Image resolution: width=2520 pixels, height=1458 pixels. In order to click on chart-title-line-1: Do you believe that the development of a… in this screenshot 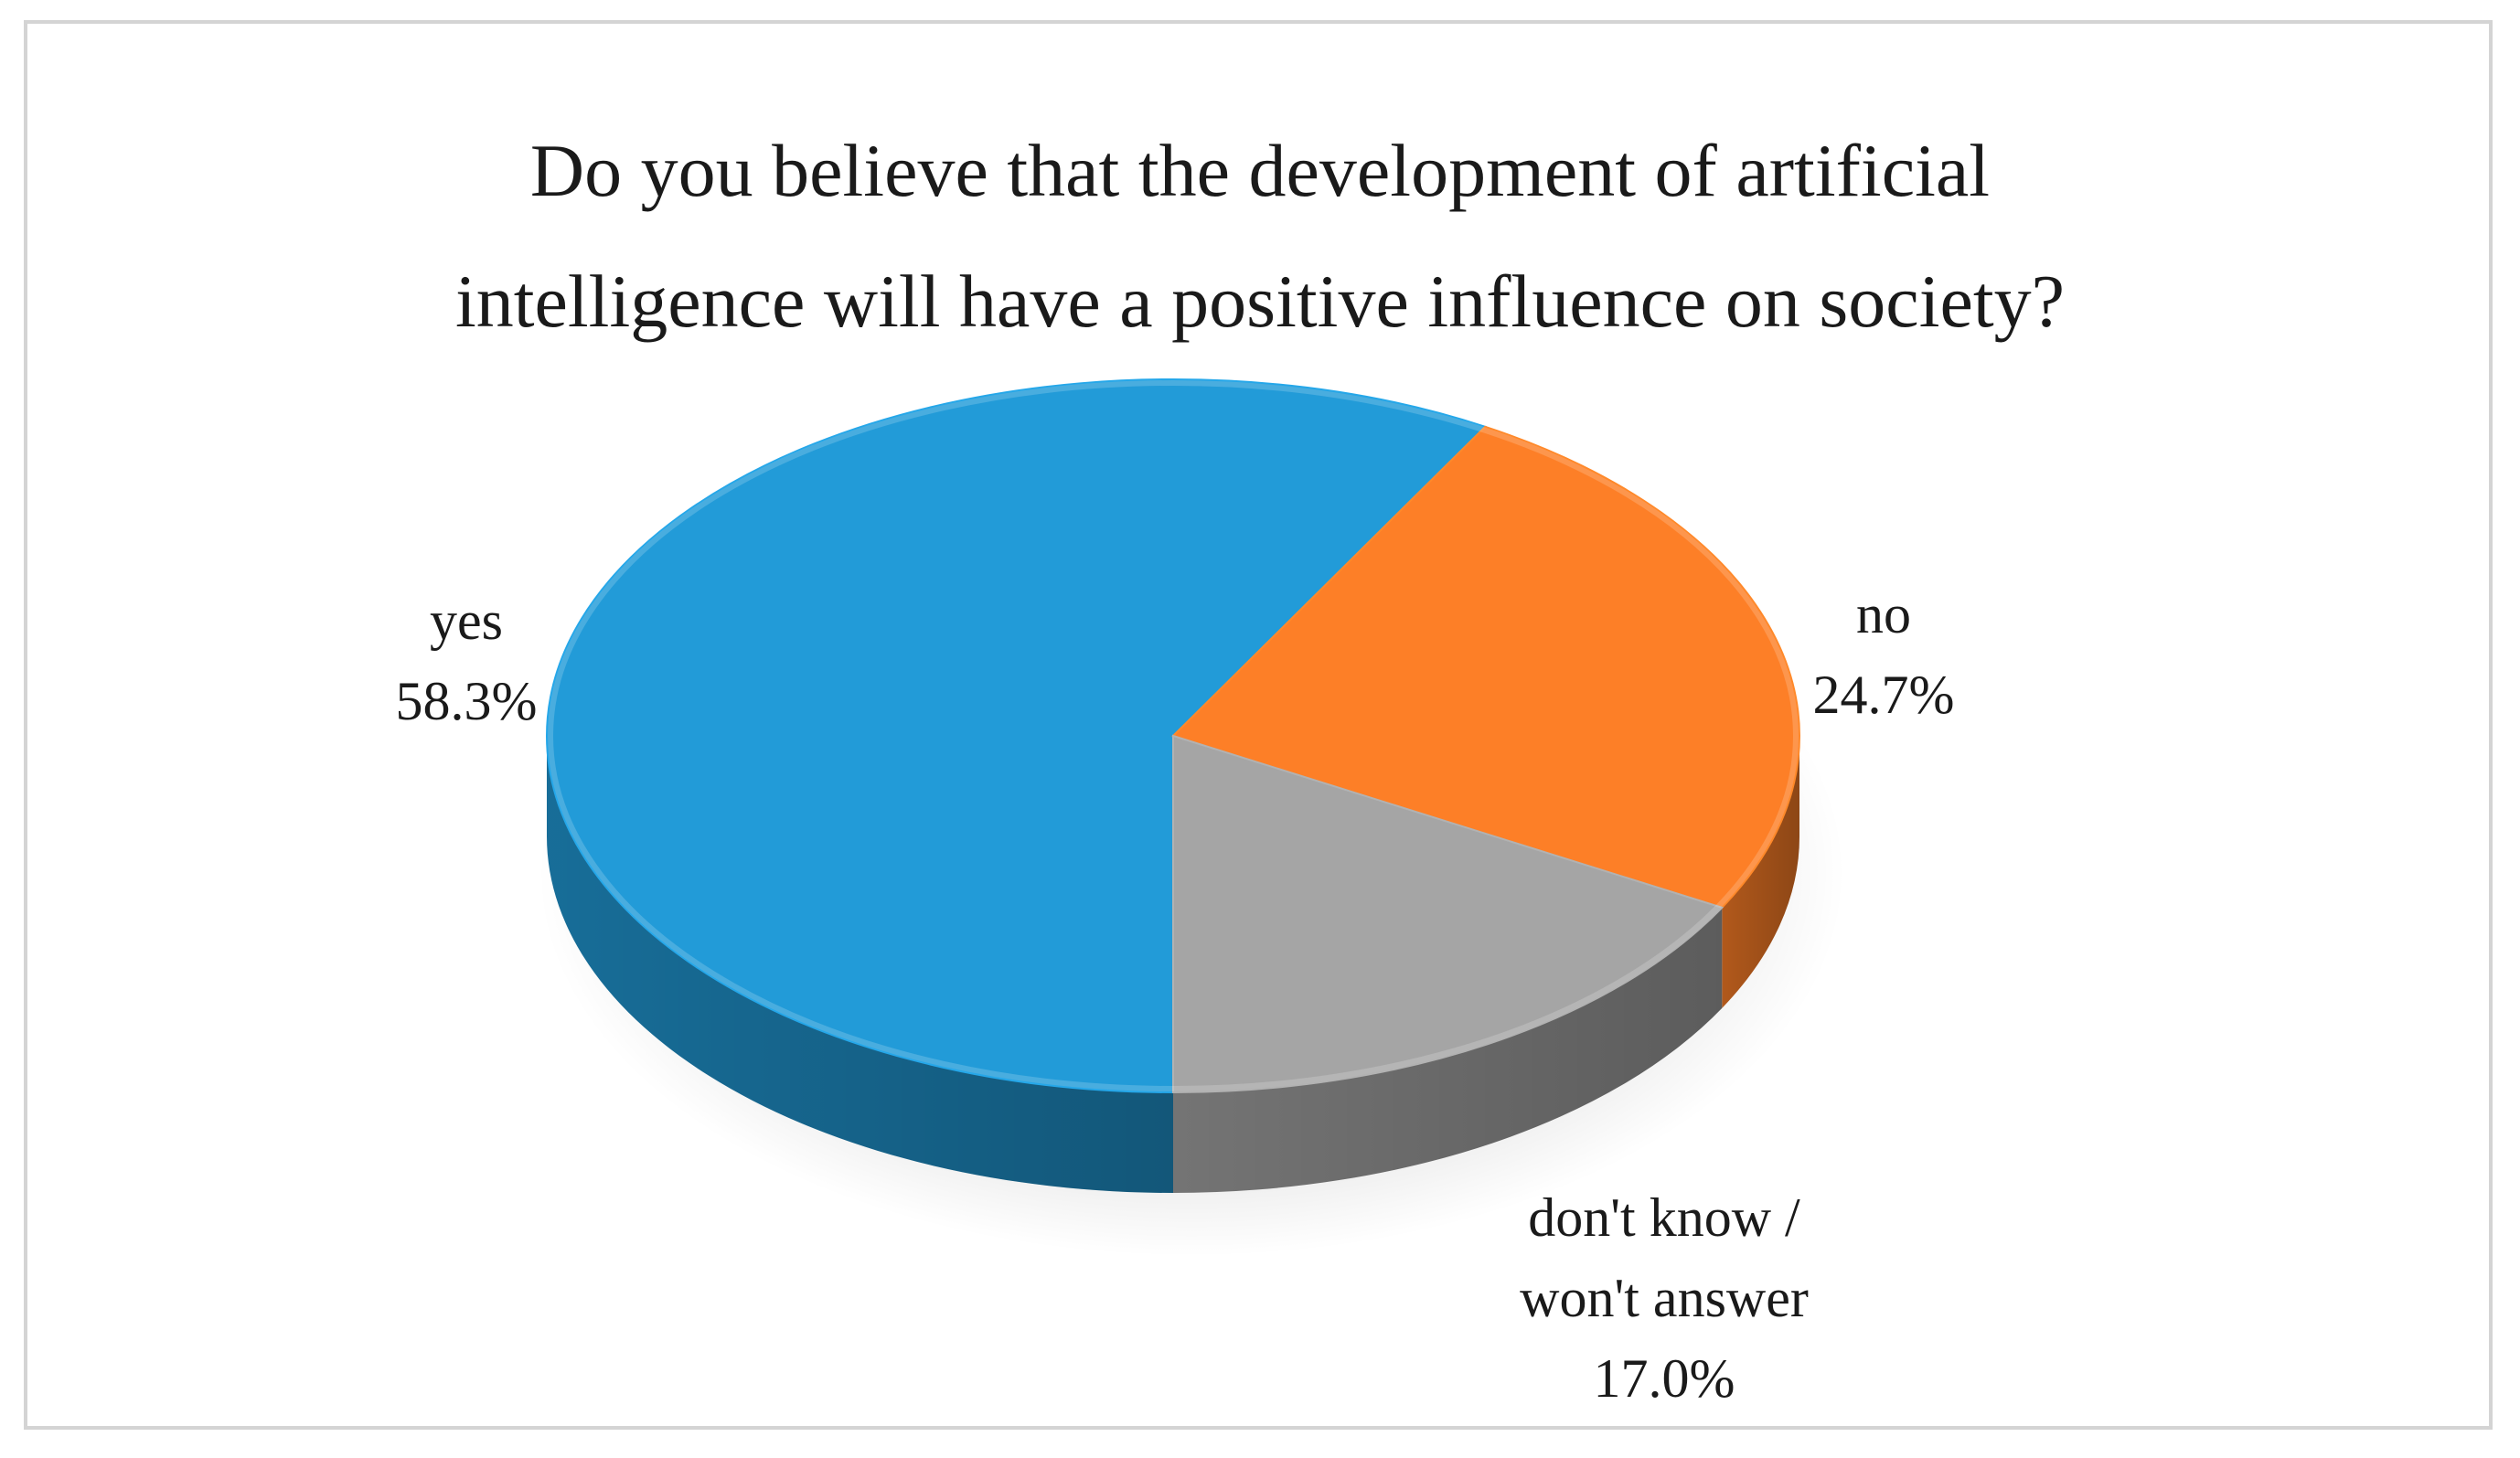, I will do `click(1260, 170)`.